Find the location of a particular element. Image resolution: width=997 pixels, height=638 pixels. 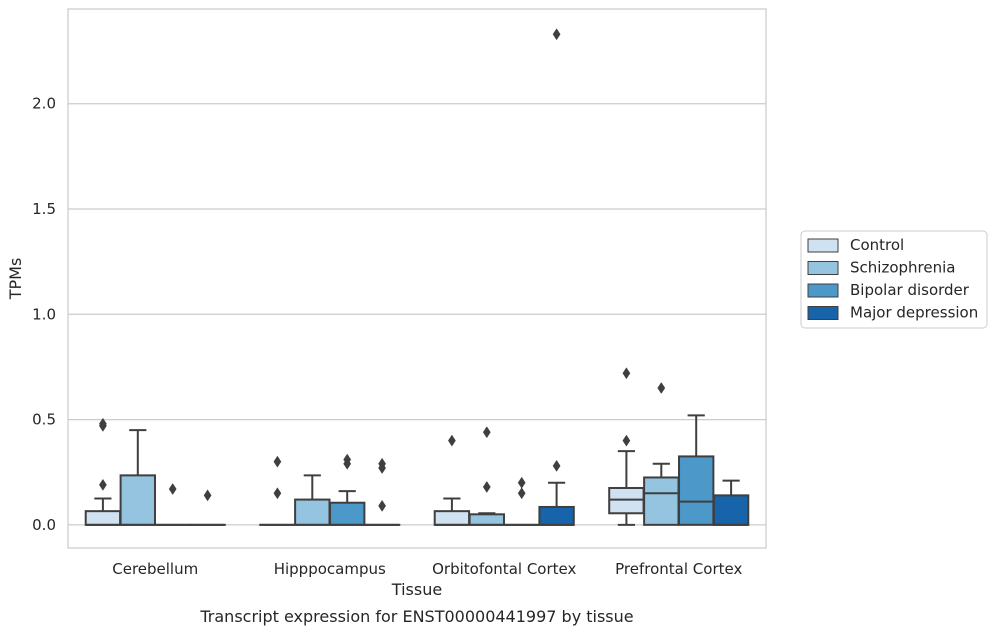

legend-label: Schizophrenia is located at coordinates (902, 268).